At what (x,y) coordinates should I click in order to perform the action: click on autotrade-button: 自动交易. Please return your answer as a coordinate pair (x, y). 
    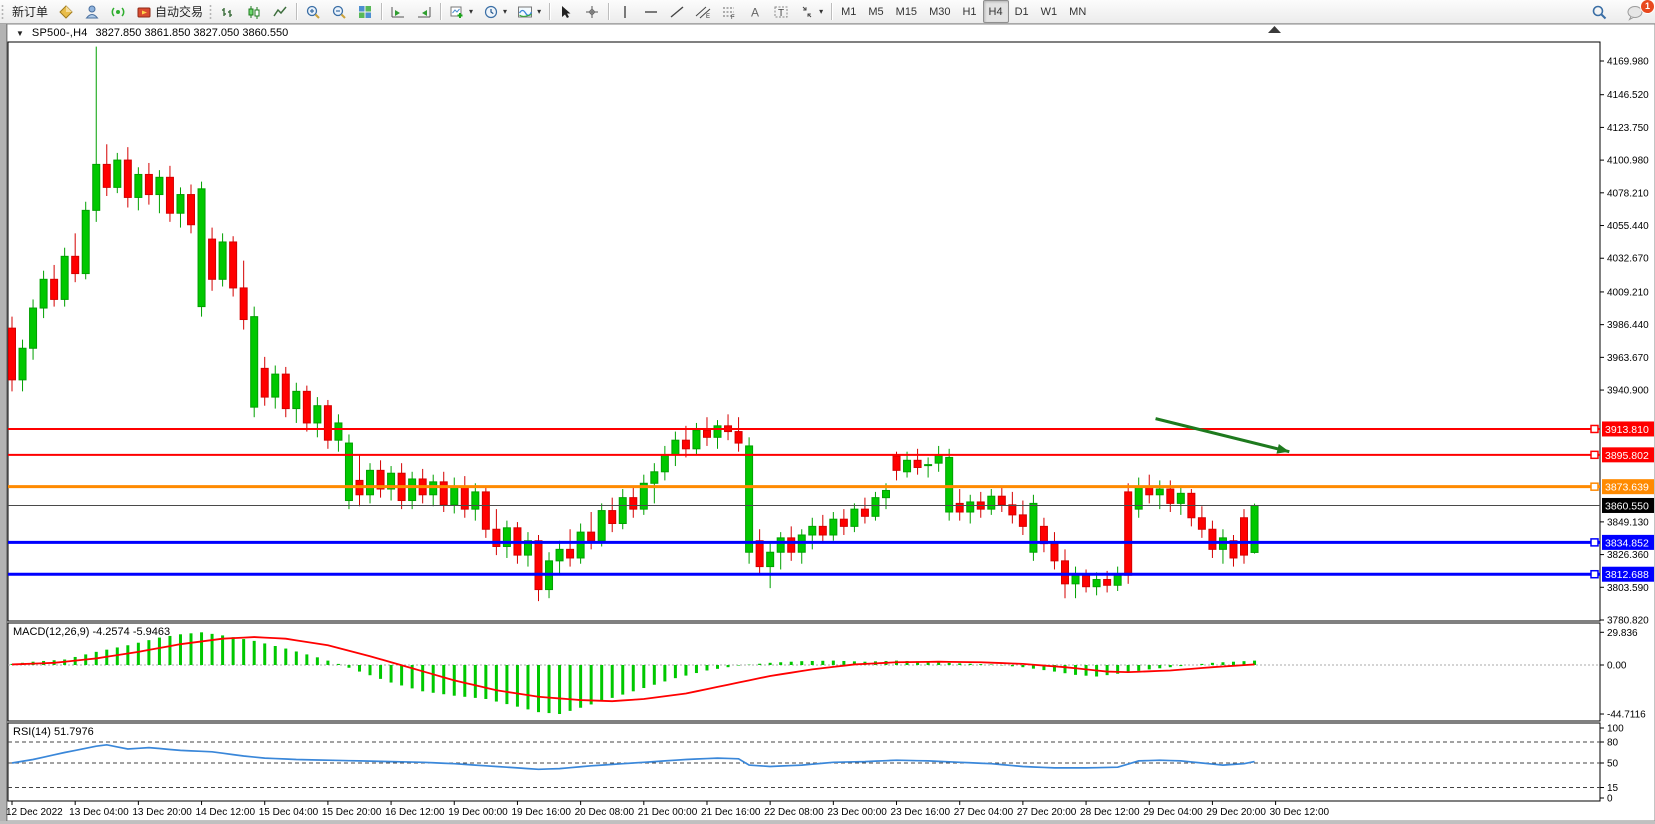
    Looking at the image, I should click on (169, 11).